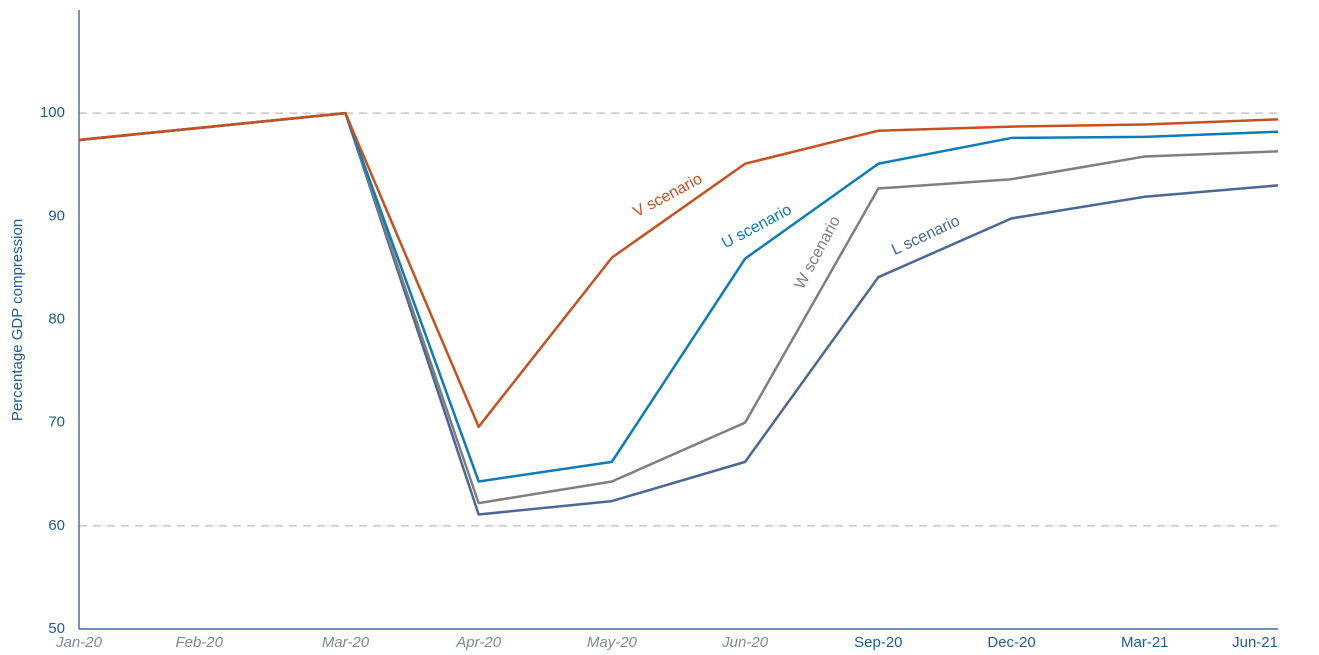 The image size is (1319, 655). What do you see at coordinates (1011, 642) in the screenshot?
I see `x-tick-label: Dec-20` at bounding box center [1011, 642].